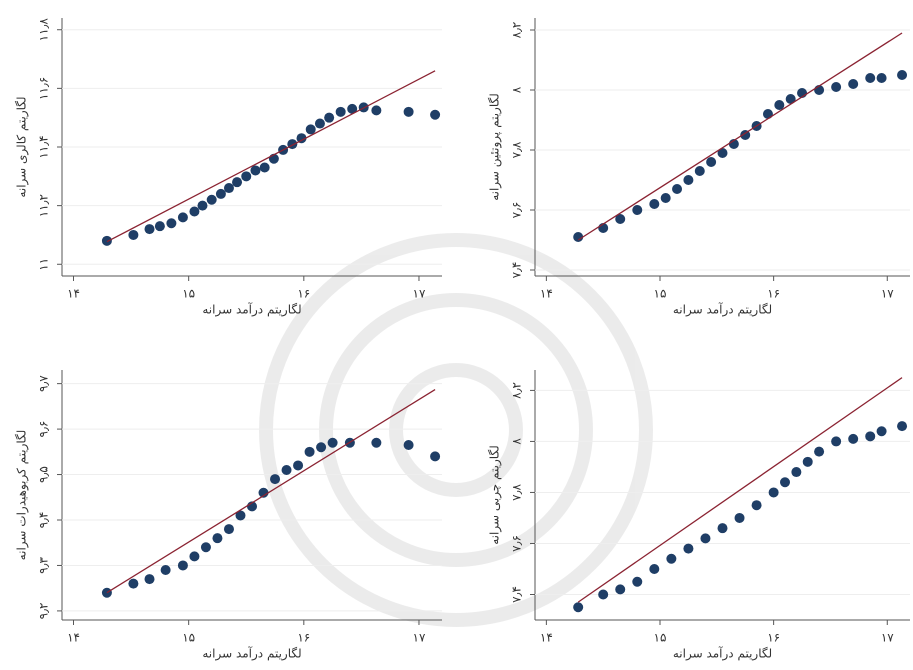 This screenshot has height=670, width=913. What do you see at coordinates (44, 205) in the screenshot?
I see `y-tick-label: ۱۱٫۲` at bounding box center [44, 205].